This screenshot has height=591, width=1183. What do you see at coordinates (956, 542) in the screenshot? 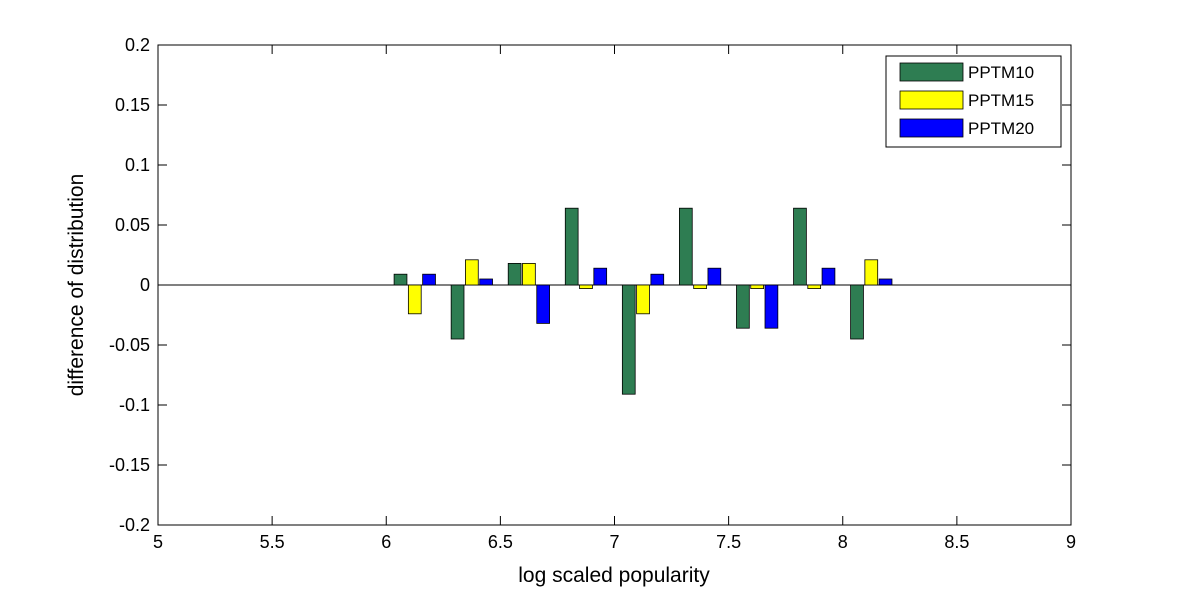
I see `x-tick-label: 8.5` at bounding box center [956, 542].